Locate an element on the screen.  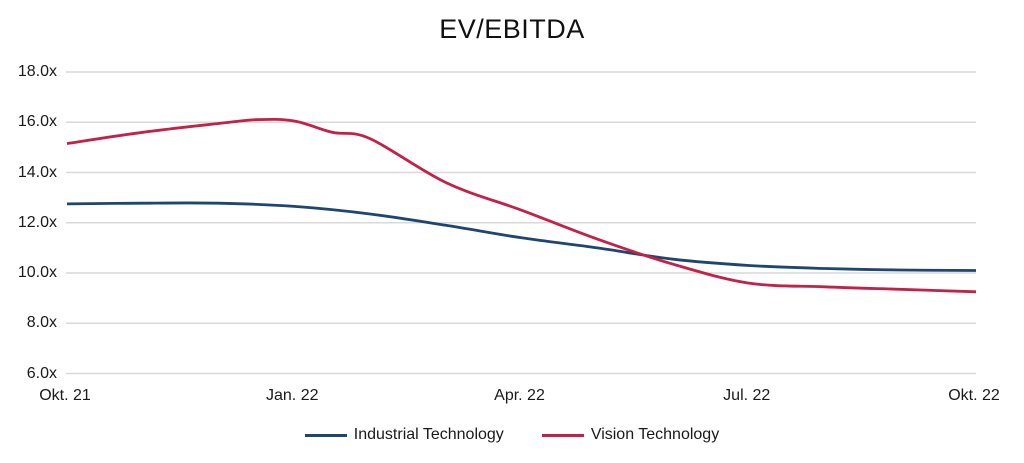
y-tick-label-8.0x: 8.0x is located at coordinates (41, 323).